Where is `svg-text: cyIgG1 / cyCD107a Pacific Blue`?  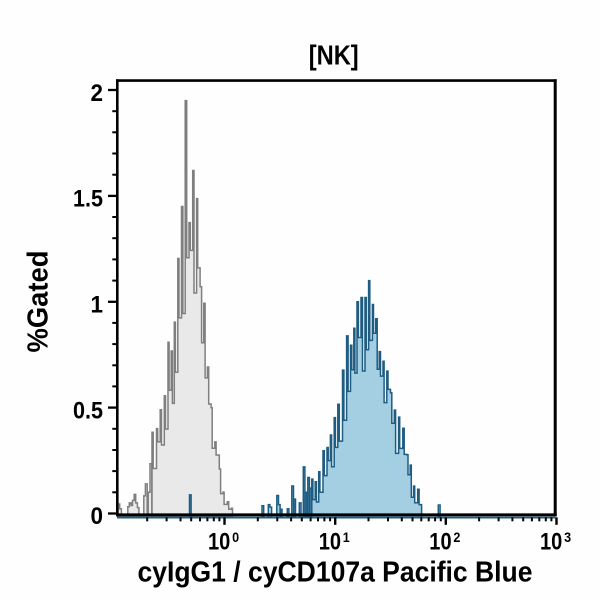 svg-text: cyIgG1 / cyCD107a Pacific Blue is located at coordinates (335, 573).